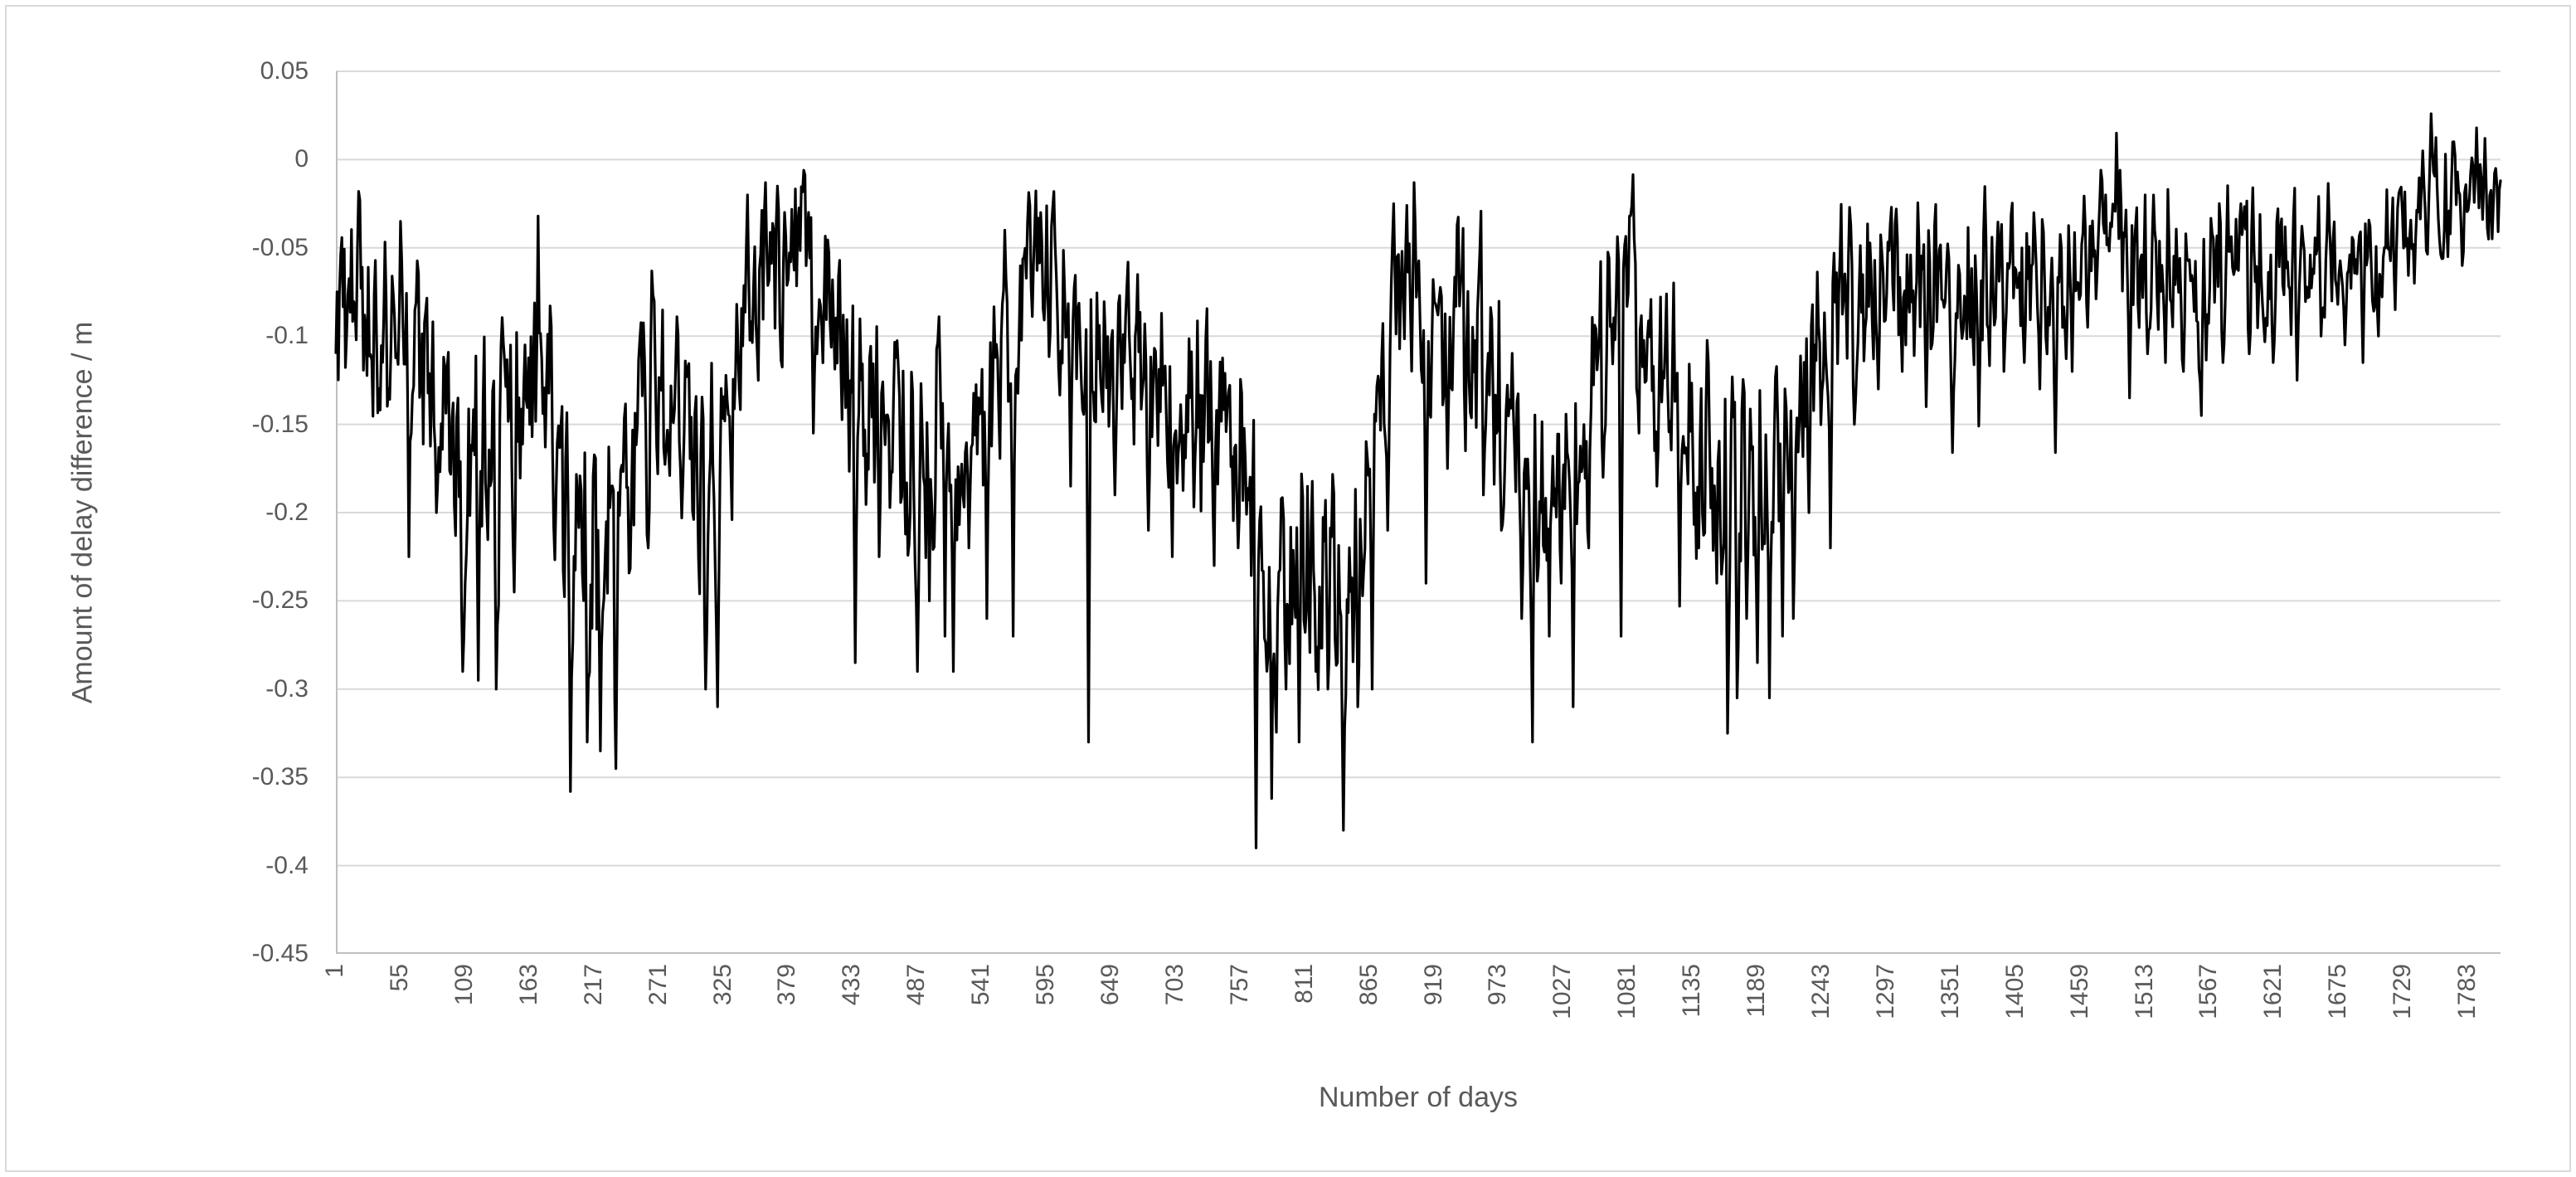 The height and width of the screenshot is (1177, 2576). I want to click on x-axis-tick-label: 325, so click(722, 985).